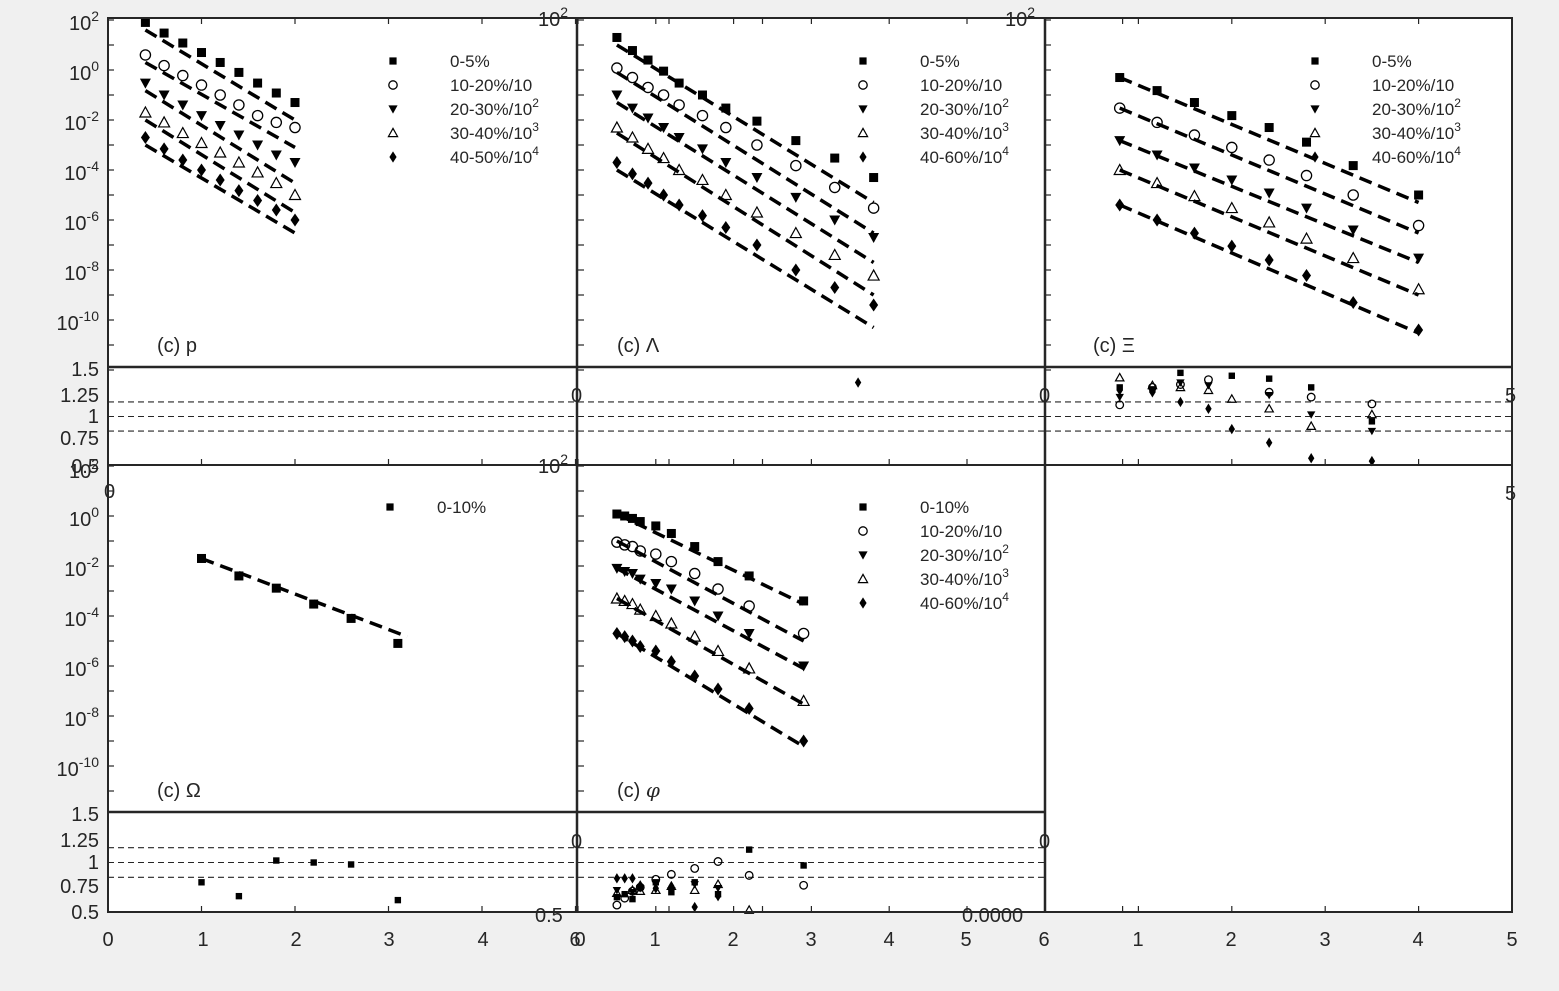 Image resolution: width=1559 pixels, height=991 pixels. What do you see at coordinates (79, 864) in the screenshot?
I see `ratio-tick-labels-bottom: 1.5 1.25 1 0.75 0.5` at bounding box center [79, 864].